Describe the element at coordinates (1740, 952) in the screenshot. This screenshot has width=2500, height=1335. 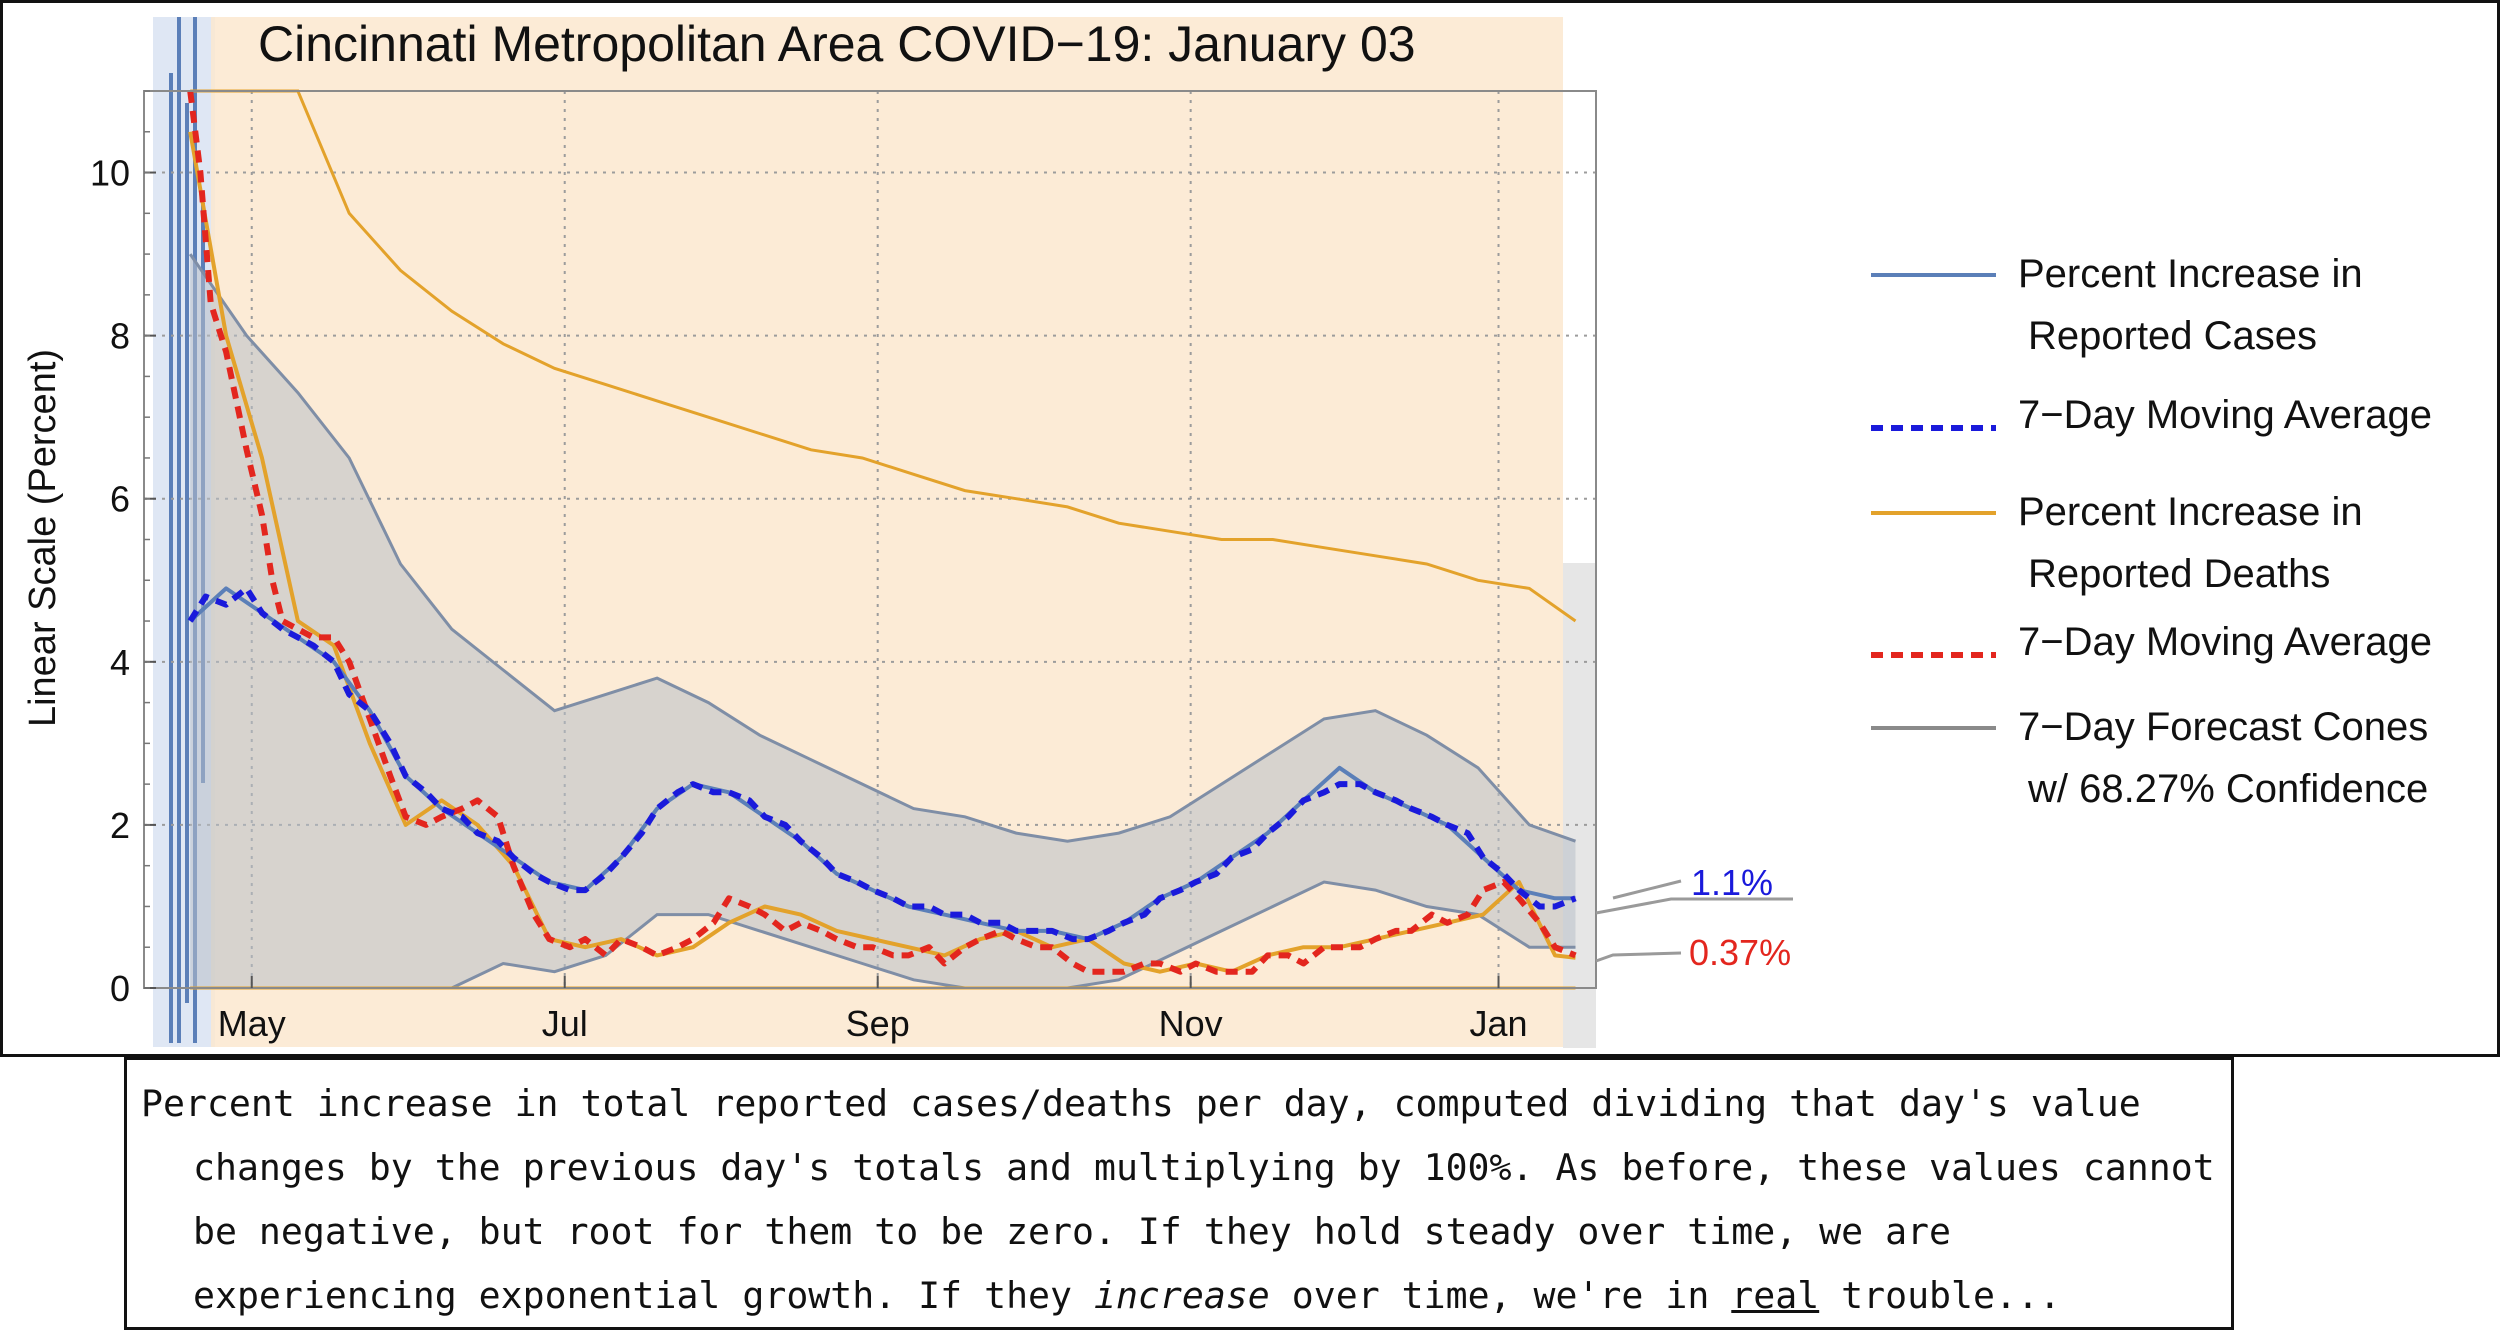
I see `end-label-deaths: 0.37%` at that location.